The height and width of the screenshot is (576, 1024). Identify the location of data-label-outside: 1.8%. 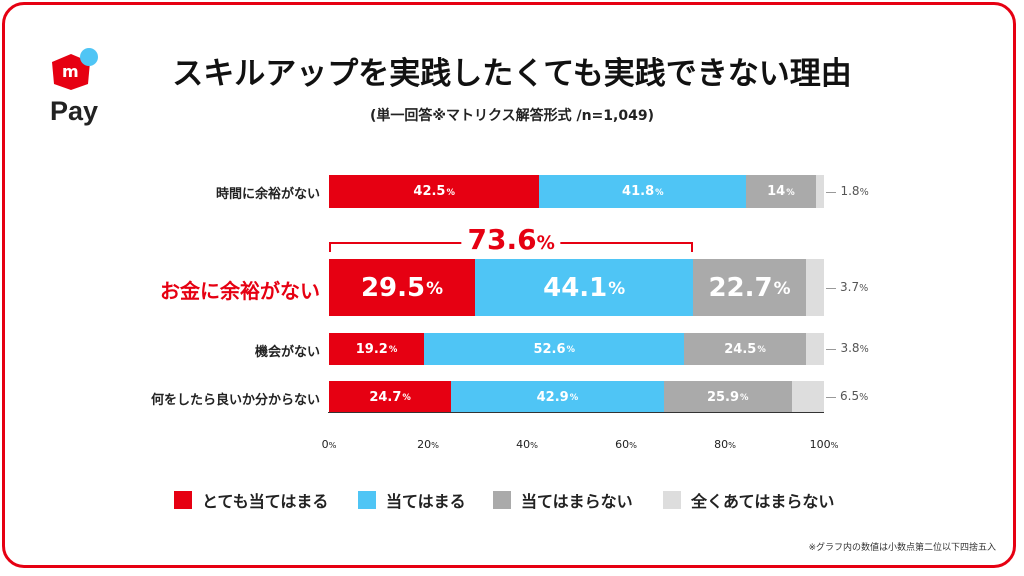
(854, 190).